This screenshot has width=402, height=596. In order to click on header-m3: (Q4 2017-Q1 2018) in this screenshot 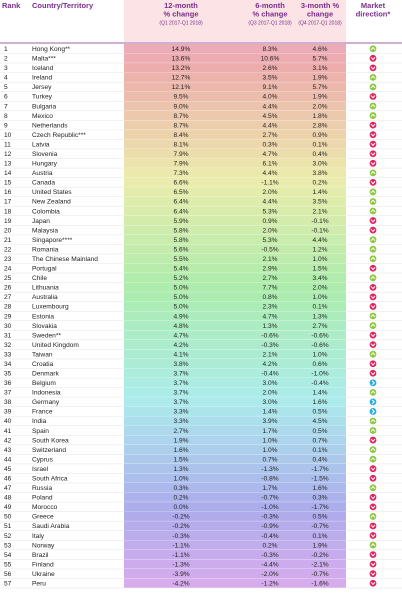, I will do `click(320, 23)`.